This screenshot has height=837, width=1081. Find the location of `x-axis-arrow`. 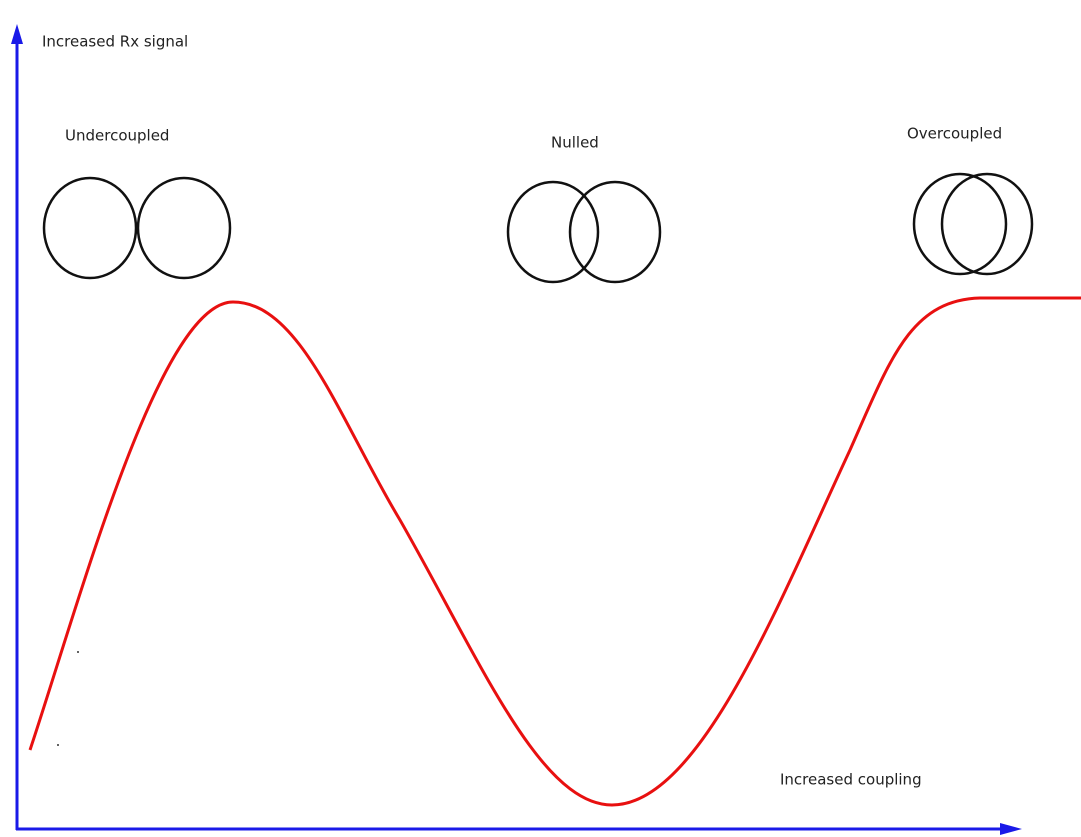

x-axis-arrow is located at coordinates (1011, 829).